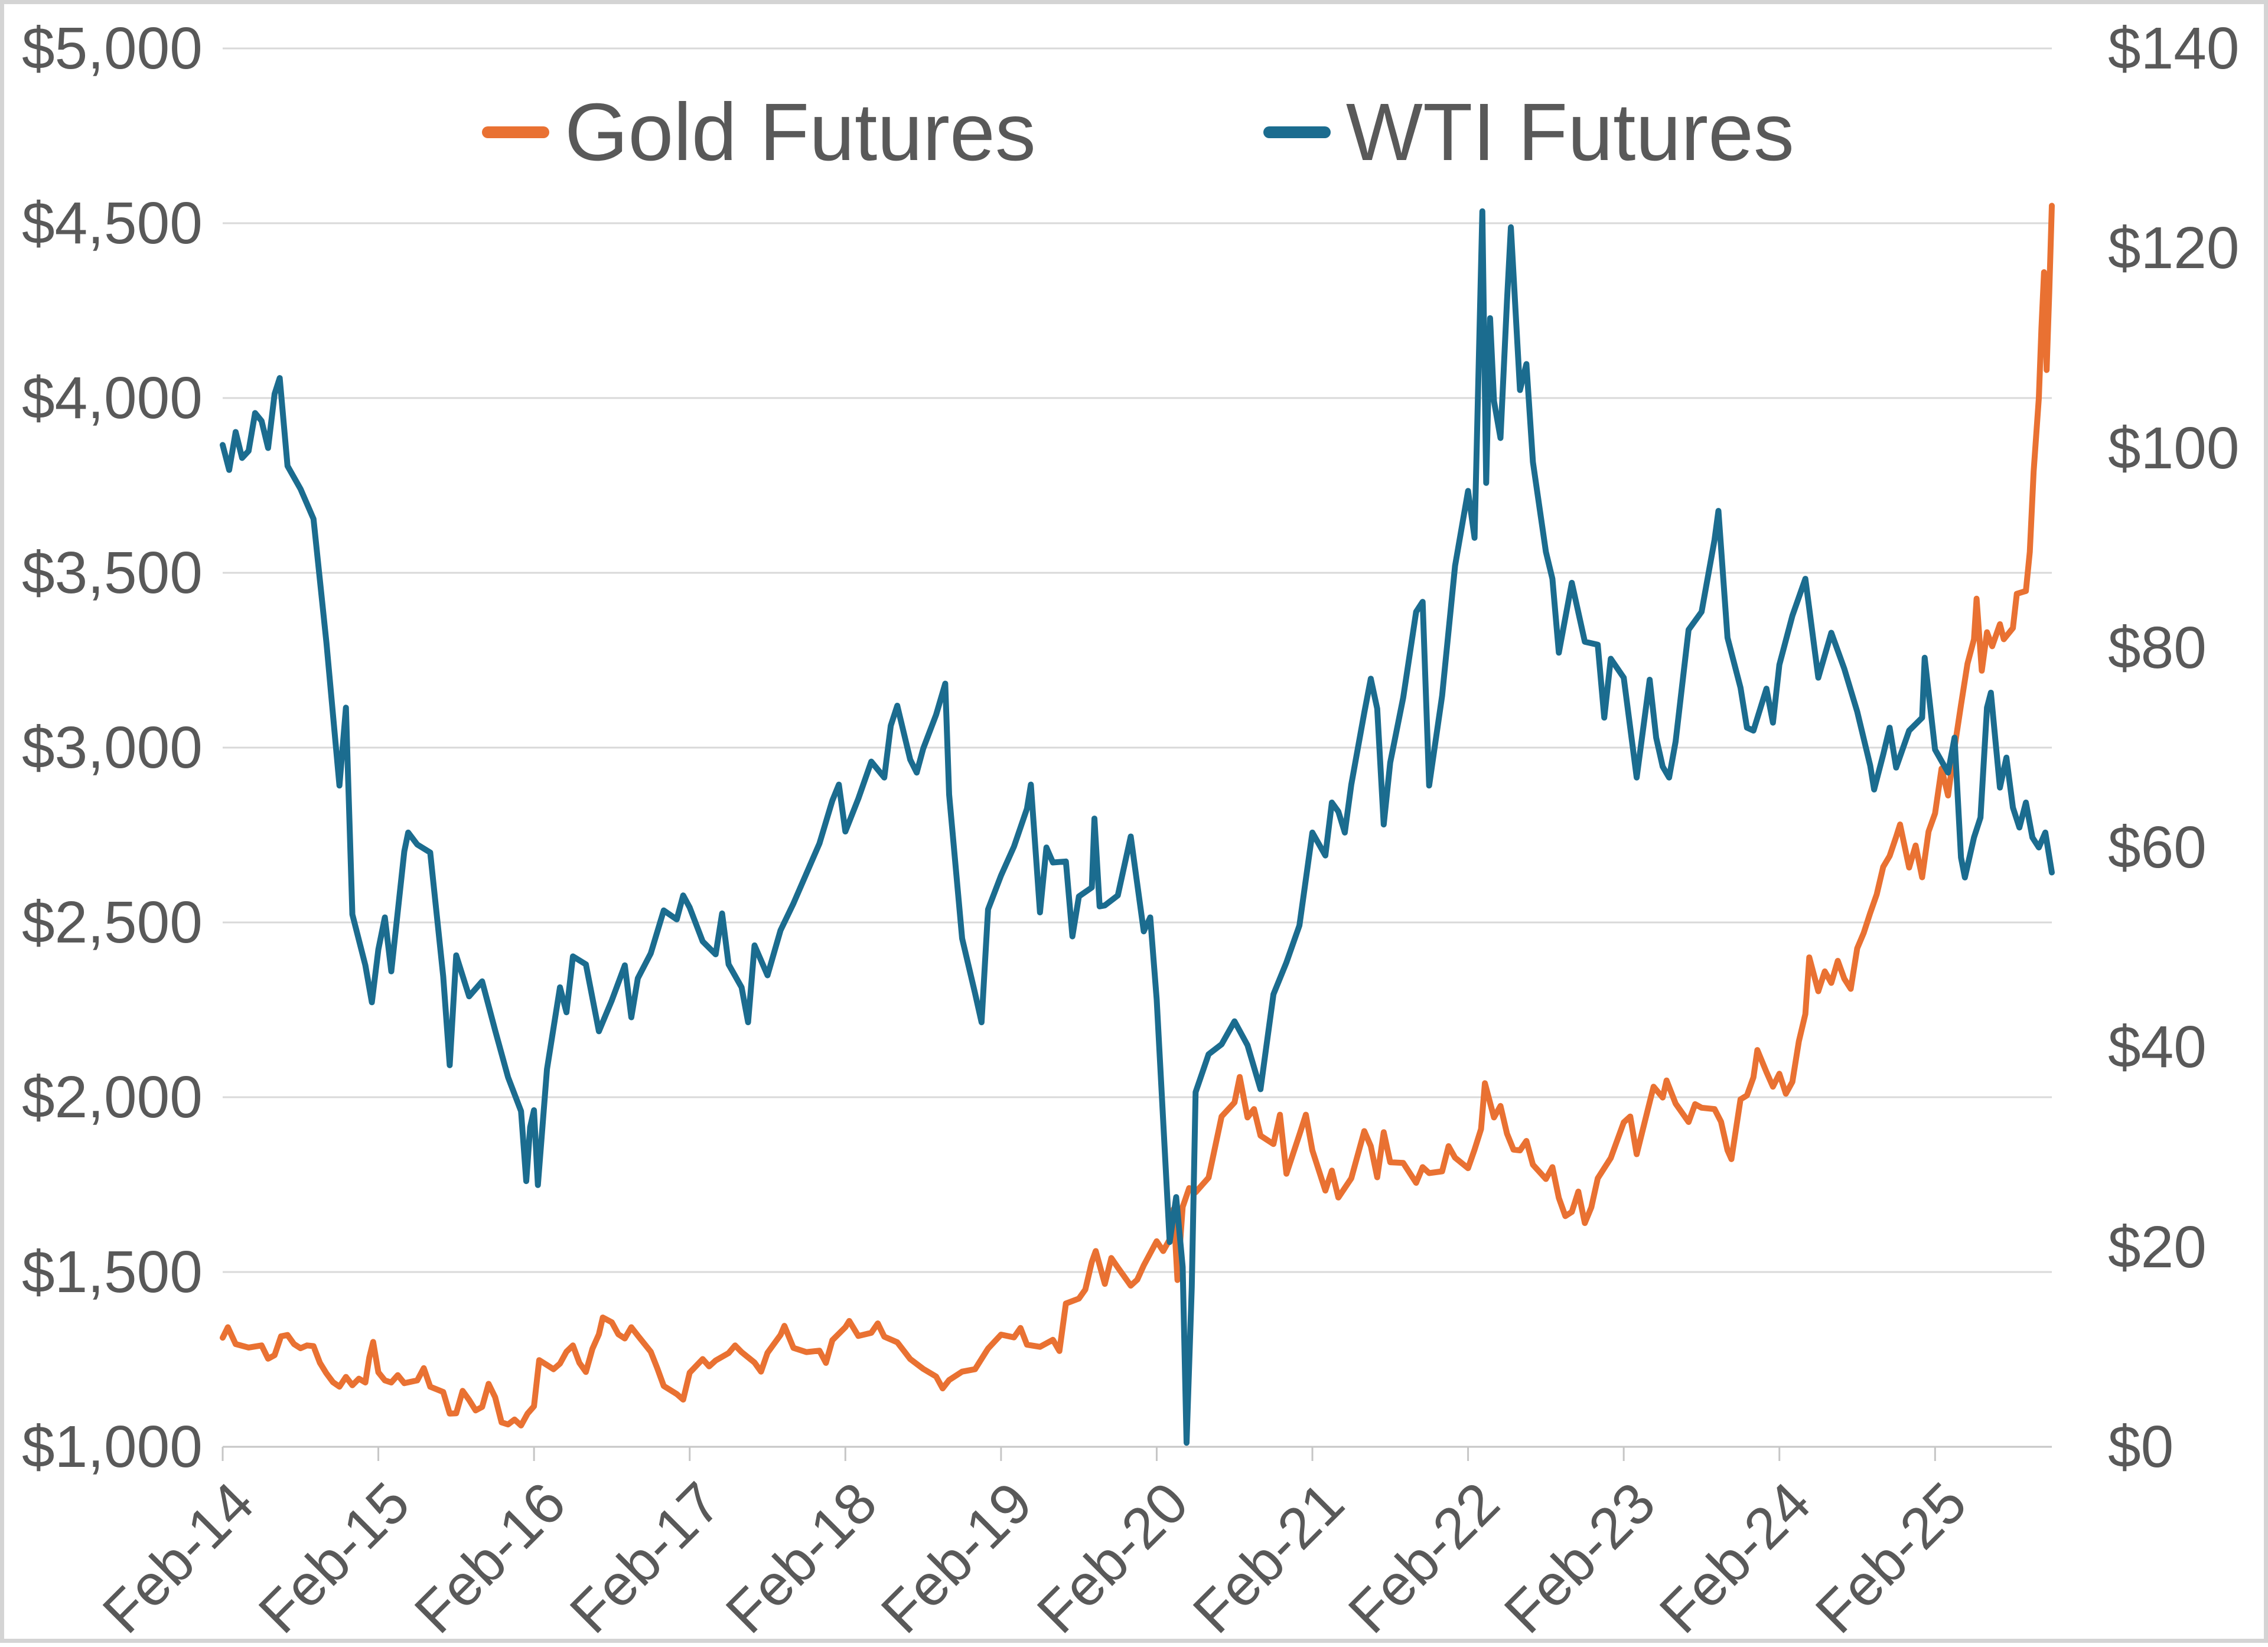  What do you see at coordinates (1297, 132) in the screenshot?
I see `wti-line-swatch-icon` at bounding box center [1297, 132].